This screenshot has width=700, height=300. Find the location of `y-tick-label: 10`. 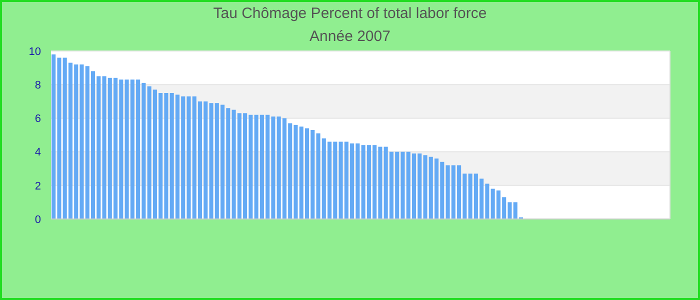

y-tick-label: 10 is located at coordinates (34, 52).